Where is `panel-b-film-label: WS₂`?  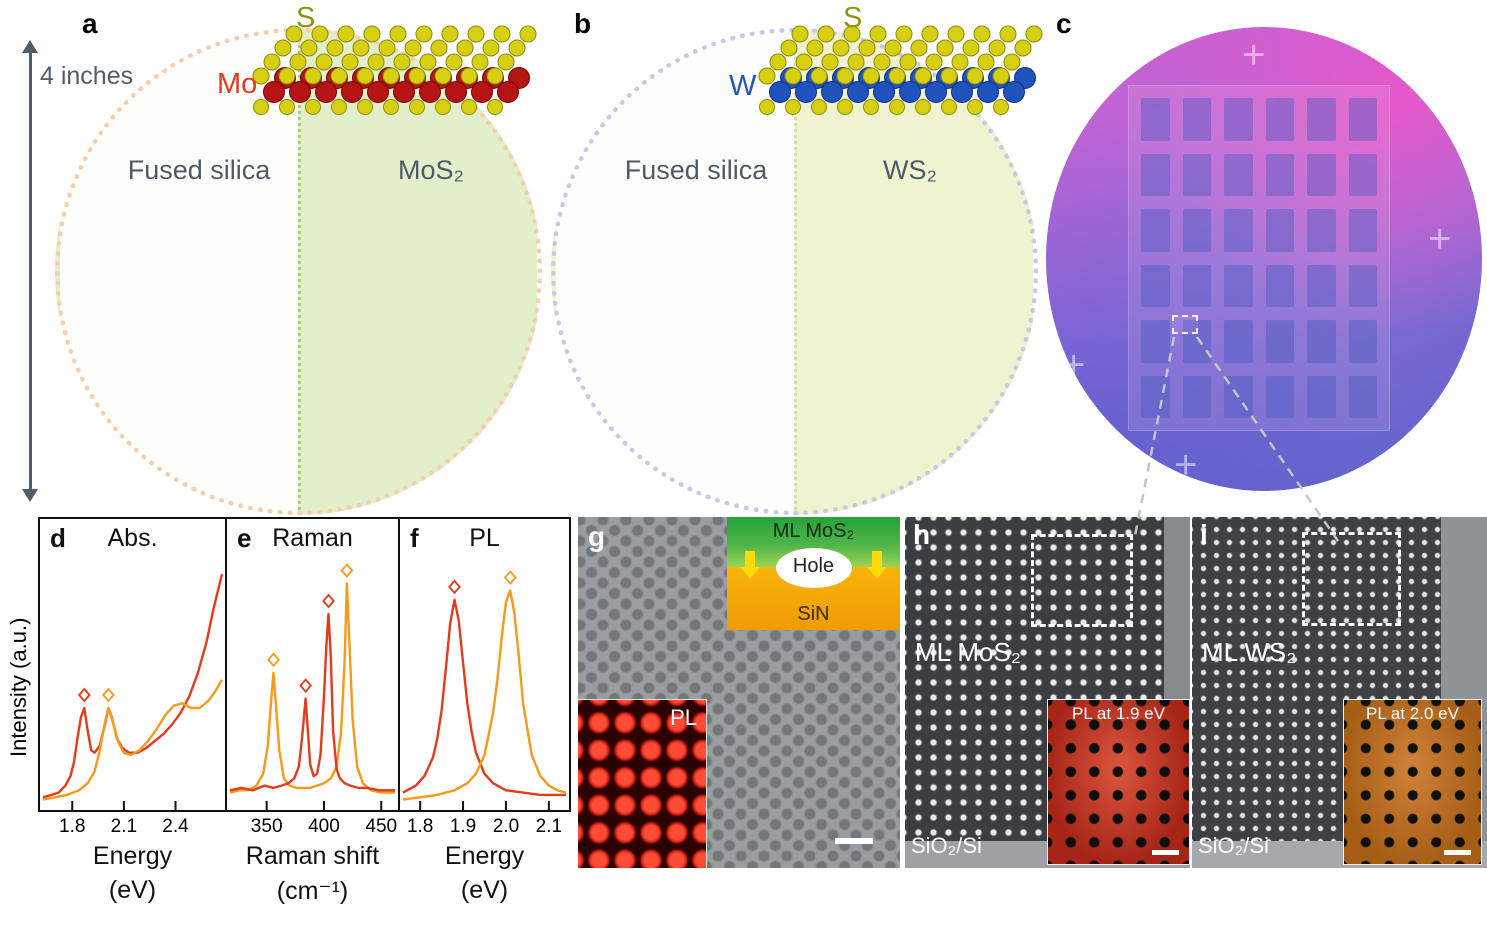
panel-b-film-label: WS₂ is located at coordinates (910, 170).